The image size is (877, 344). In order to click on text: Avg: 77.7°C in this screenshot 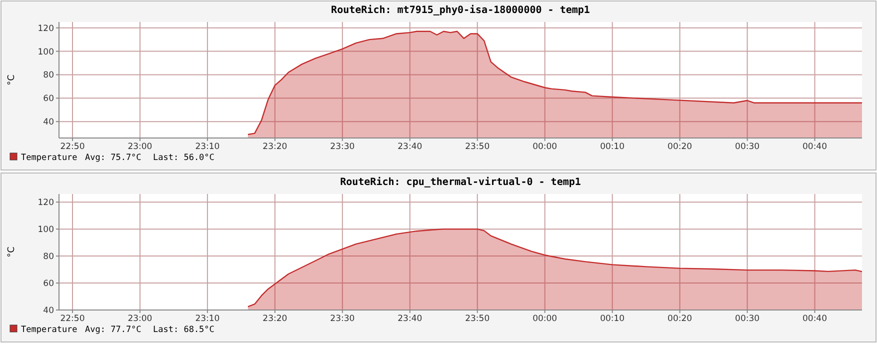, I will do `click(113, 330)`.